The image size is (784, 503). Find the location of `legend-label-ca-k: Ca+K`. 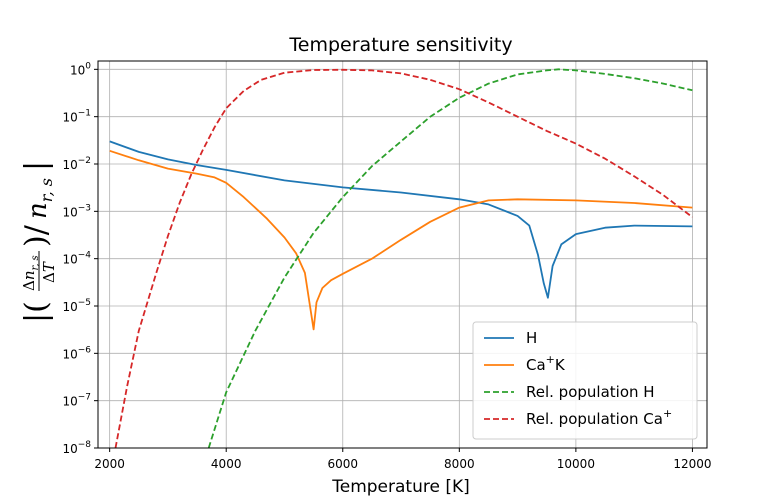

legend-label-ca-k: Ca+K is located at coordinates (546, 363).